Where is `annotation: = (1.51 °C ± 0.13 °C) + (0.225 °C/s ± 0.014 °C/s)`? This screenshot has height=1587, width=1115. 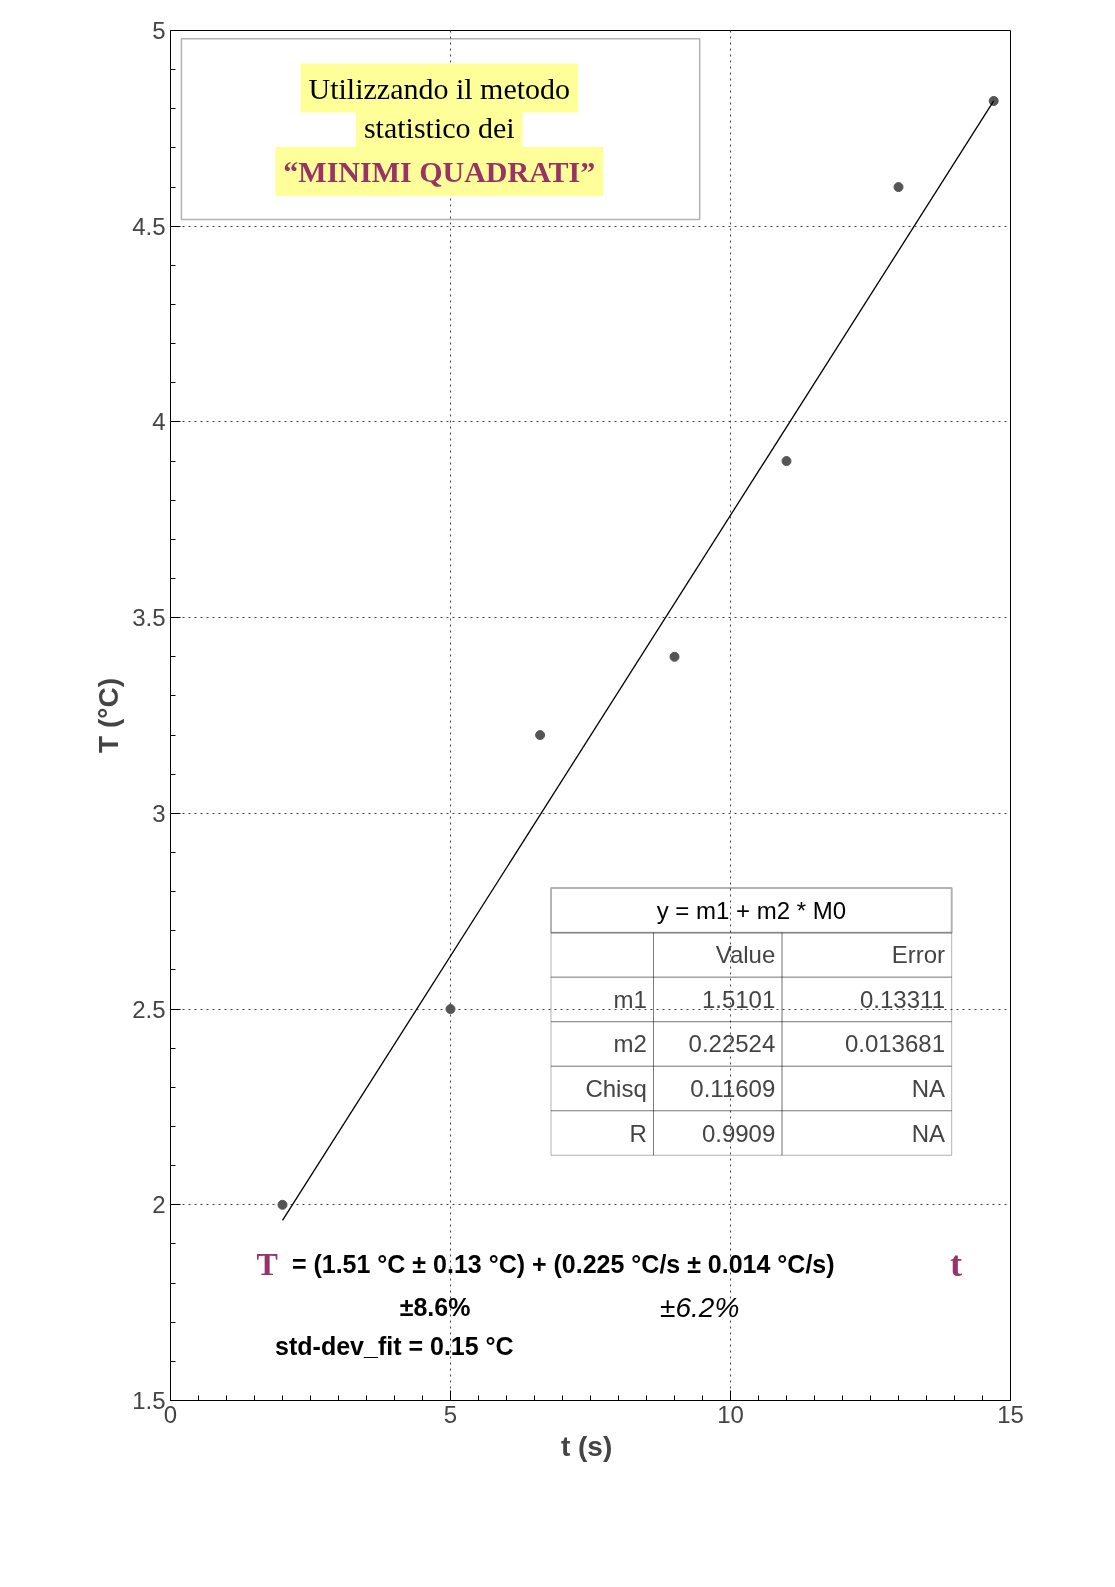 annotation: = (1.51 °C ± 0.13 °C) + (0.225 °C/s ± 0.014 °C/s) is located at coordinates (563, 1263).